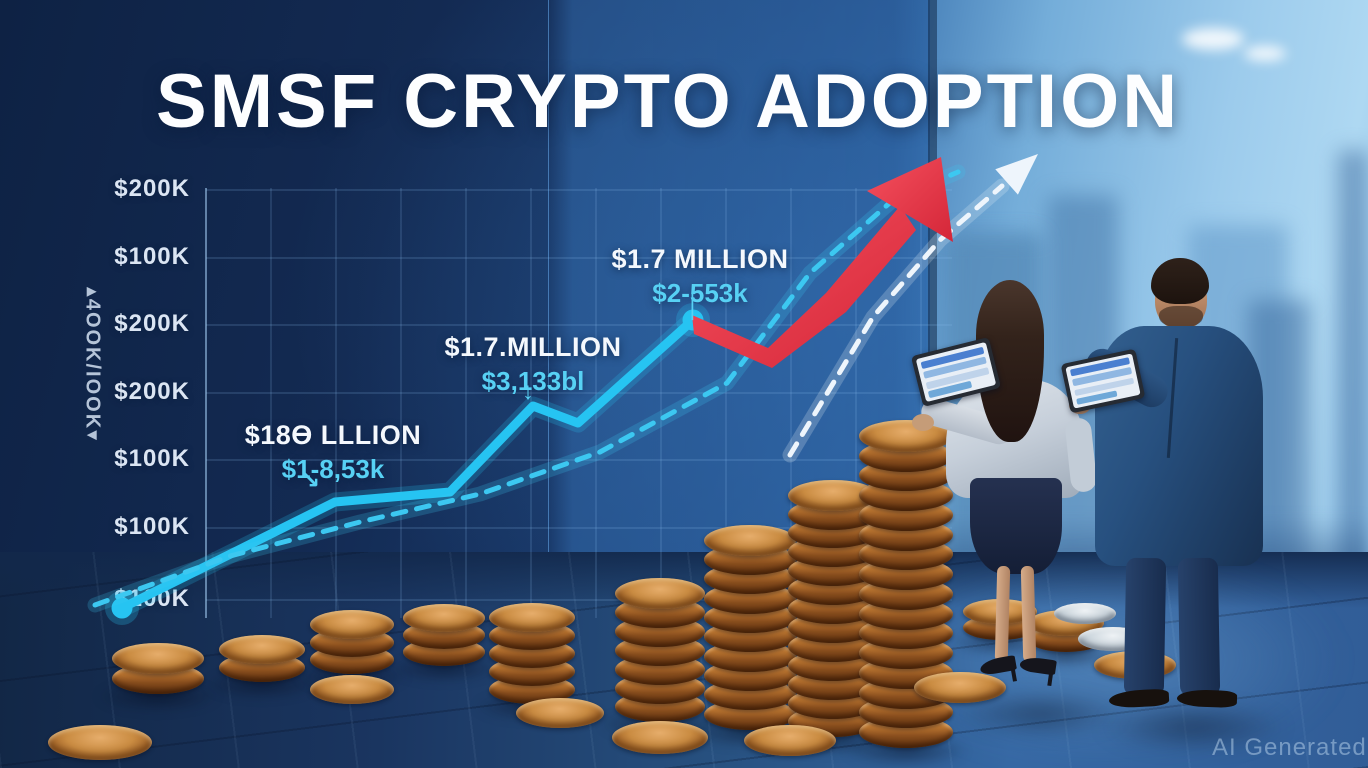 This screenshot has width=1368, height=768. Describe the element at coordinates (333, 452) in the screenshot. I see `value-annotation: $18Ɵ LLLION $1-8,53k` at that location.